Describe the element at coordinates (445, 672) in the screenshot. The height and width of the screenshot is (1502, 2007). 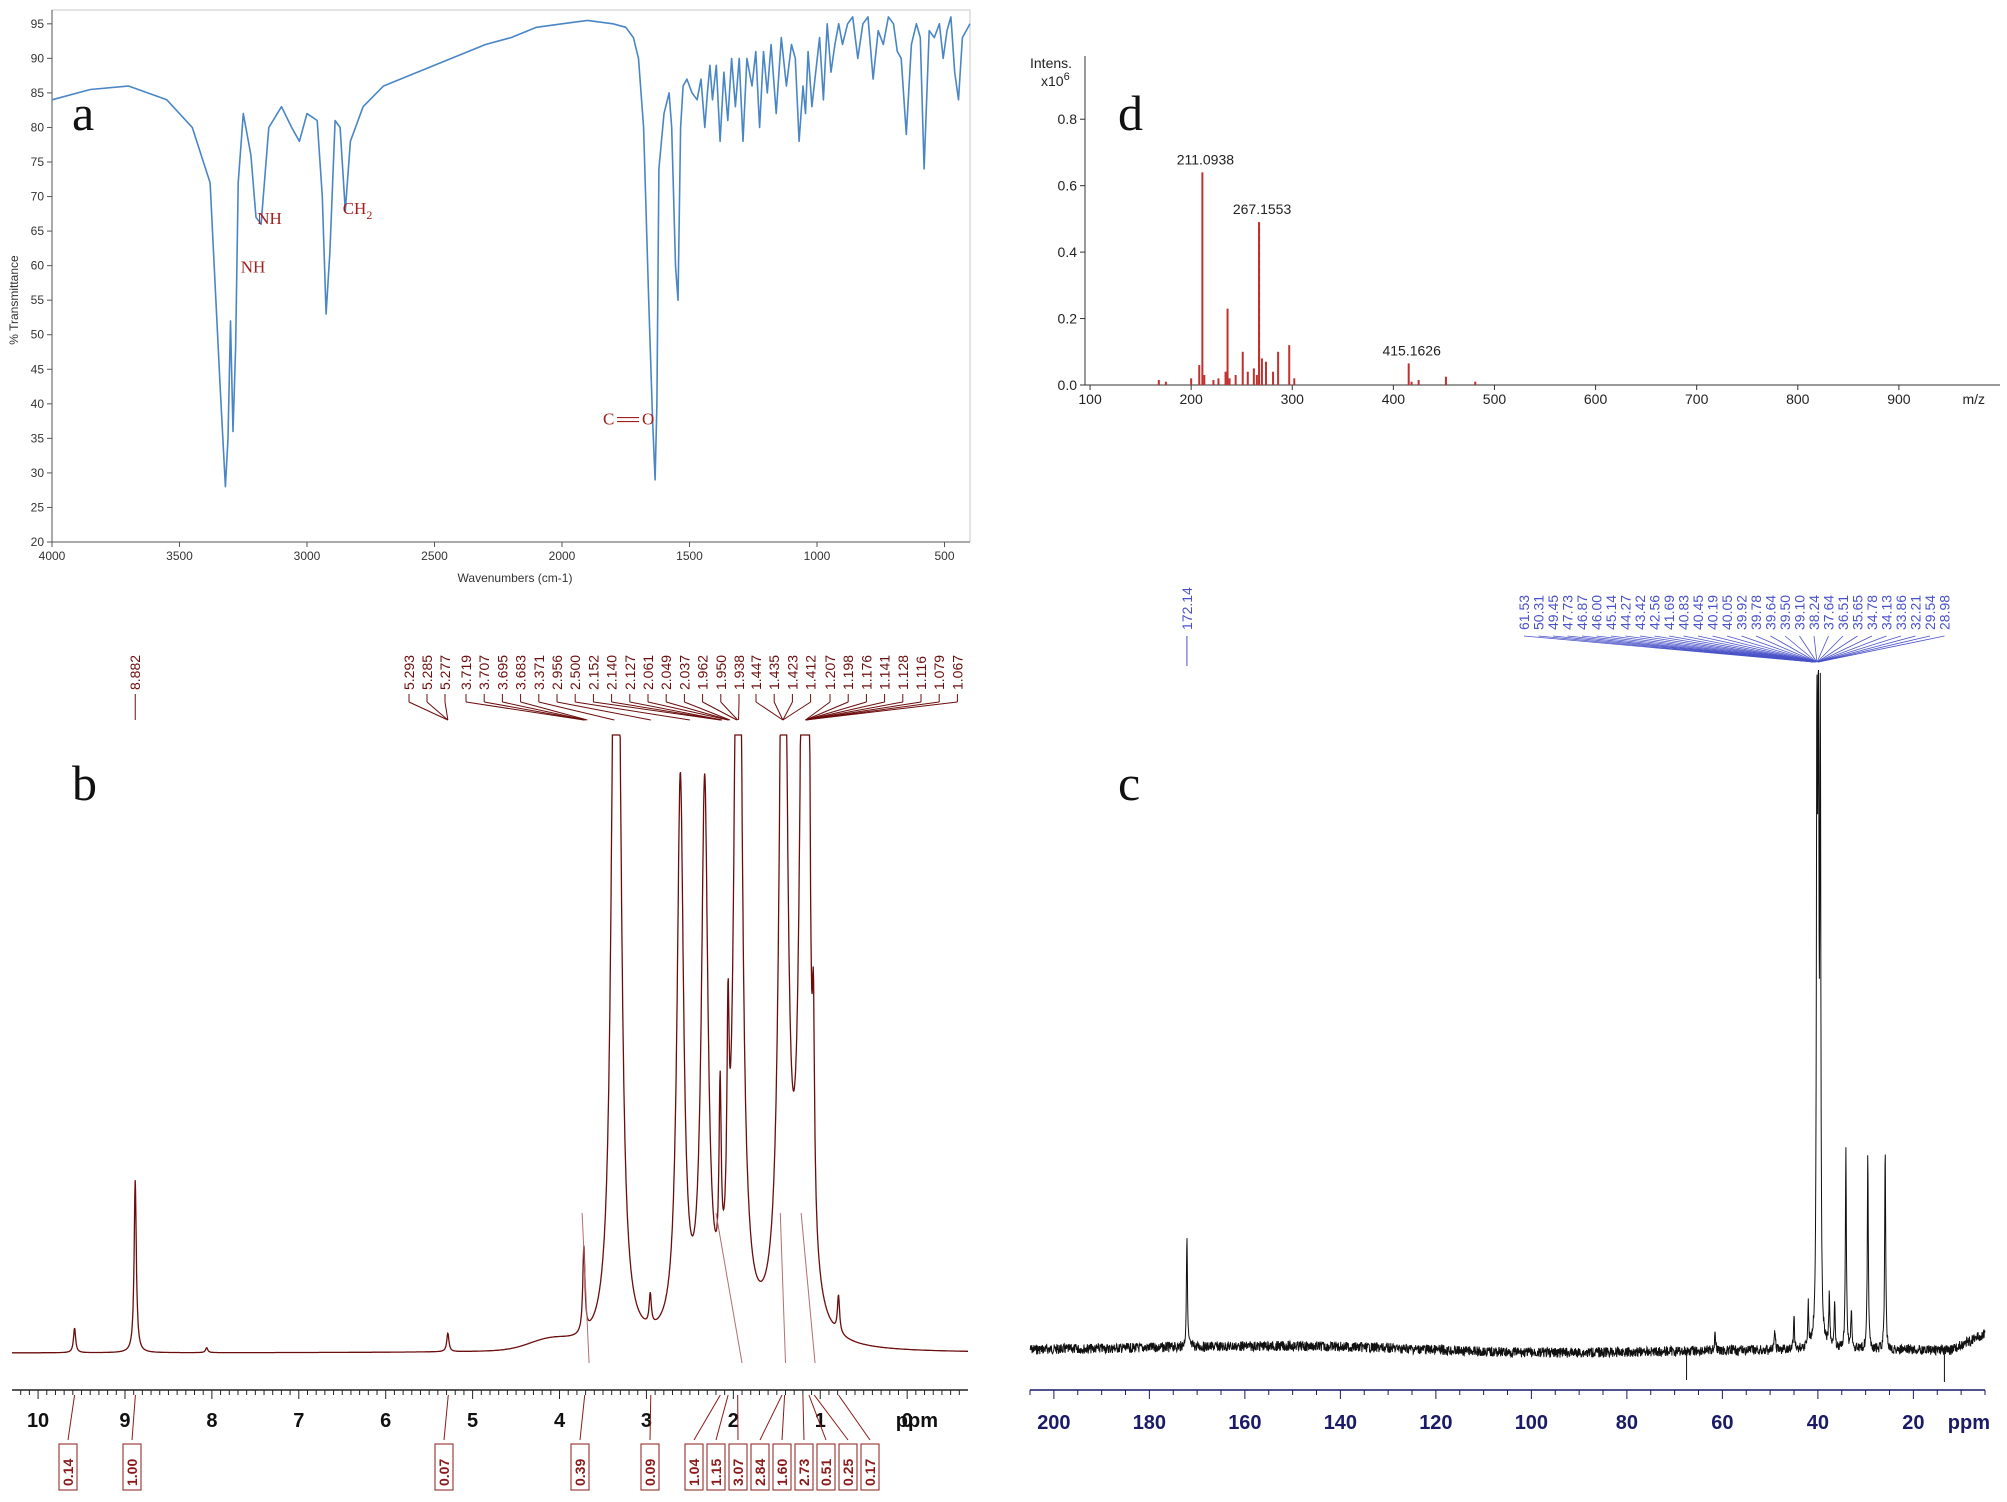
I see `h1-peak-label: 5.277` at that location.